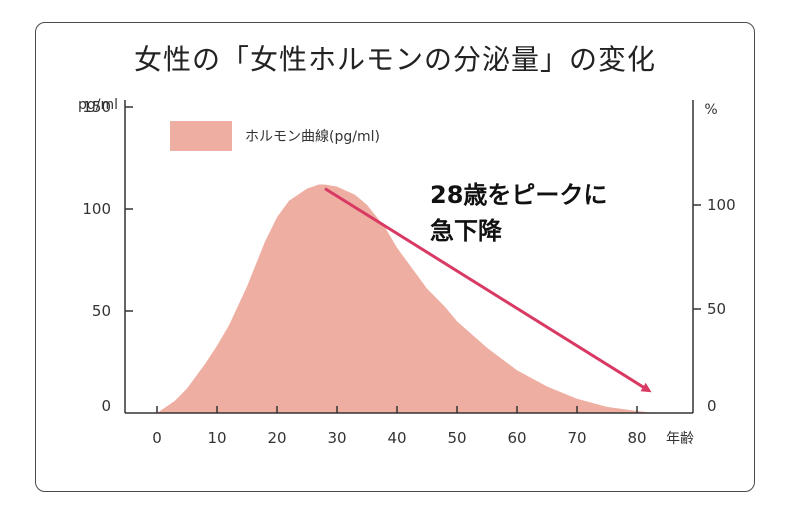 This screenshot has width=796, height=520. Describe the element at coordinates (396, 438) in the screenshot. I see `x-tick-label: 40` at that location.